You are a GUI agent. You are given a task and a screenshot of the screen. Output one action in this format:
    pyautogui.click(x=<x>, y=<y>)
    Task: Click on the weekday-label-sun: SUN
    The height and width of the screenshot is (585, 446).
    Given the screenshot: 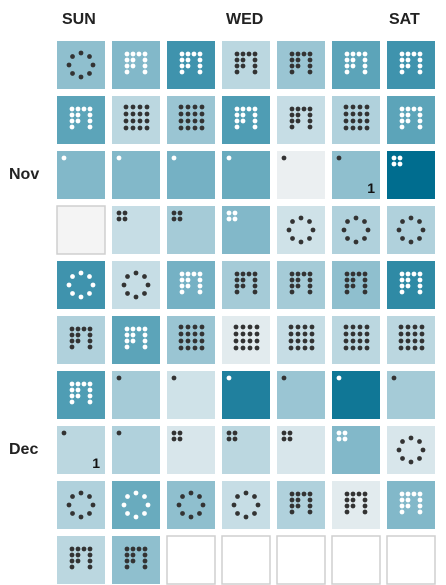 What is the action you would take?
    pyautogui.click(x=79, y=19)
    